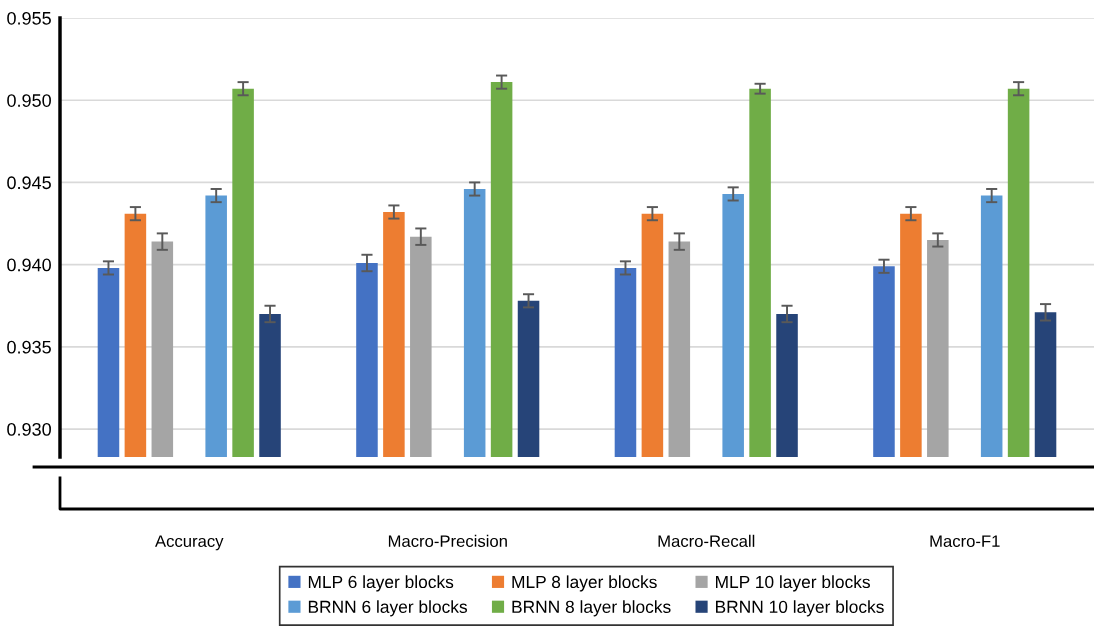 The height and width of the screenshot is (626, 1094). Describe the element at coordinates (965, 541) in the screenshot. I see `x-tick-label: Macro-F1` at that location.